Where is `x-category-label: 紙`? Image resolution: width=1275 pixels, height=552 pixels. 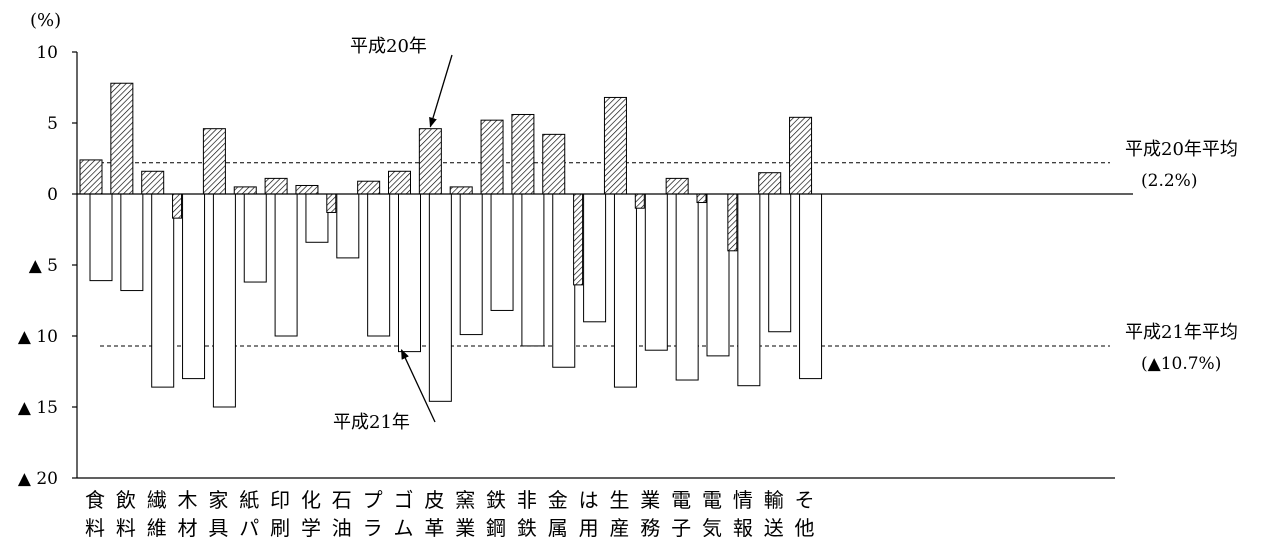
x-category-label: 紙 is located at coordinates (249, 500).